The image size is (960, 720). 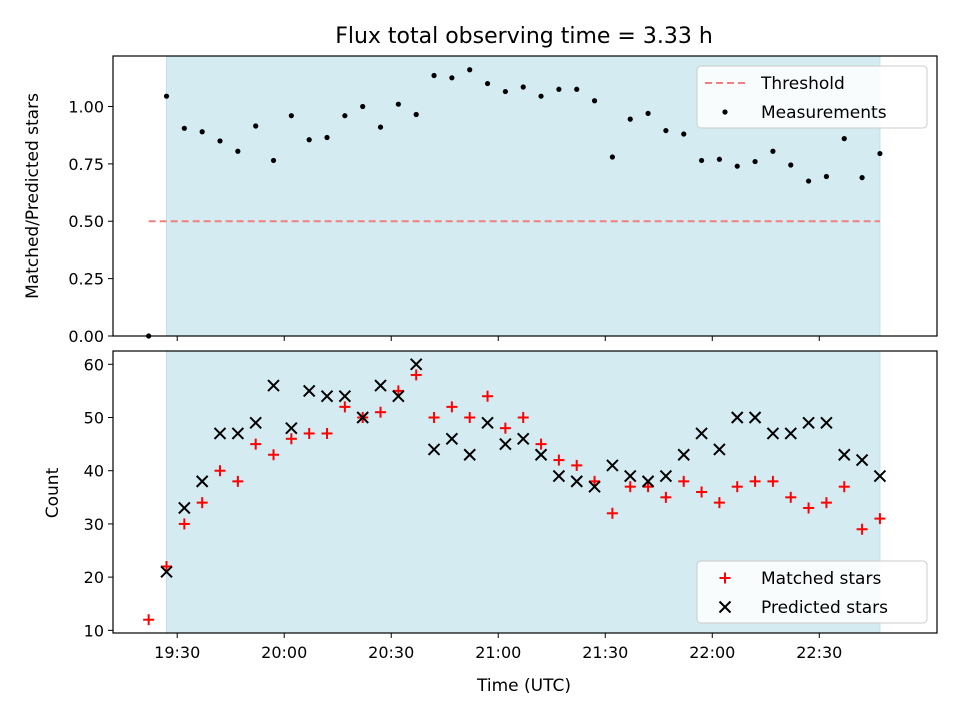 What do you see at coordinates (177, 652) in the screenshot?
I see `x-tick-label: 19:30` at bounding box center [177, 652].